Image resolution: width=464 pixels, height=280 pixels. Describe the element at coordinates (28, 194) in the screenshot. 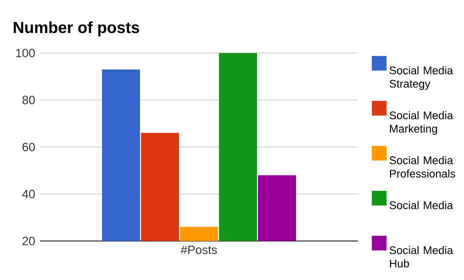

I see `y-tick-label: 40` at that location.